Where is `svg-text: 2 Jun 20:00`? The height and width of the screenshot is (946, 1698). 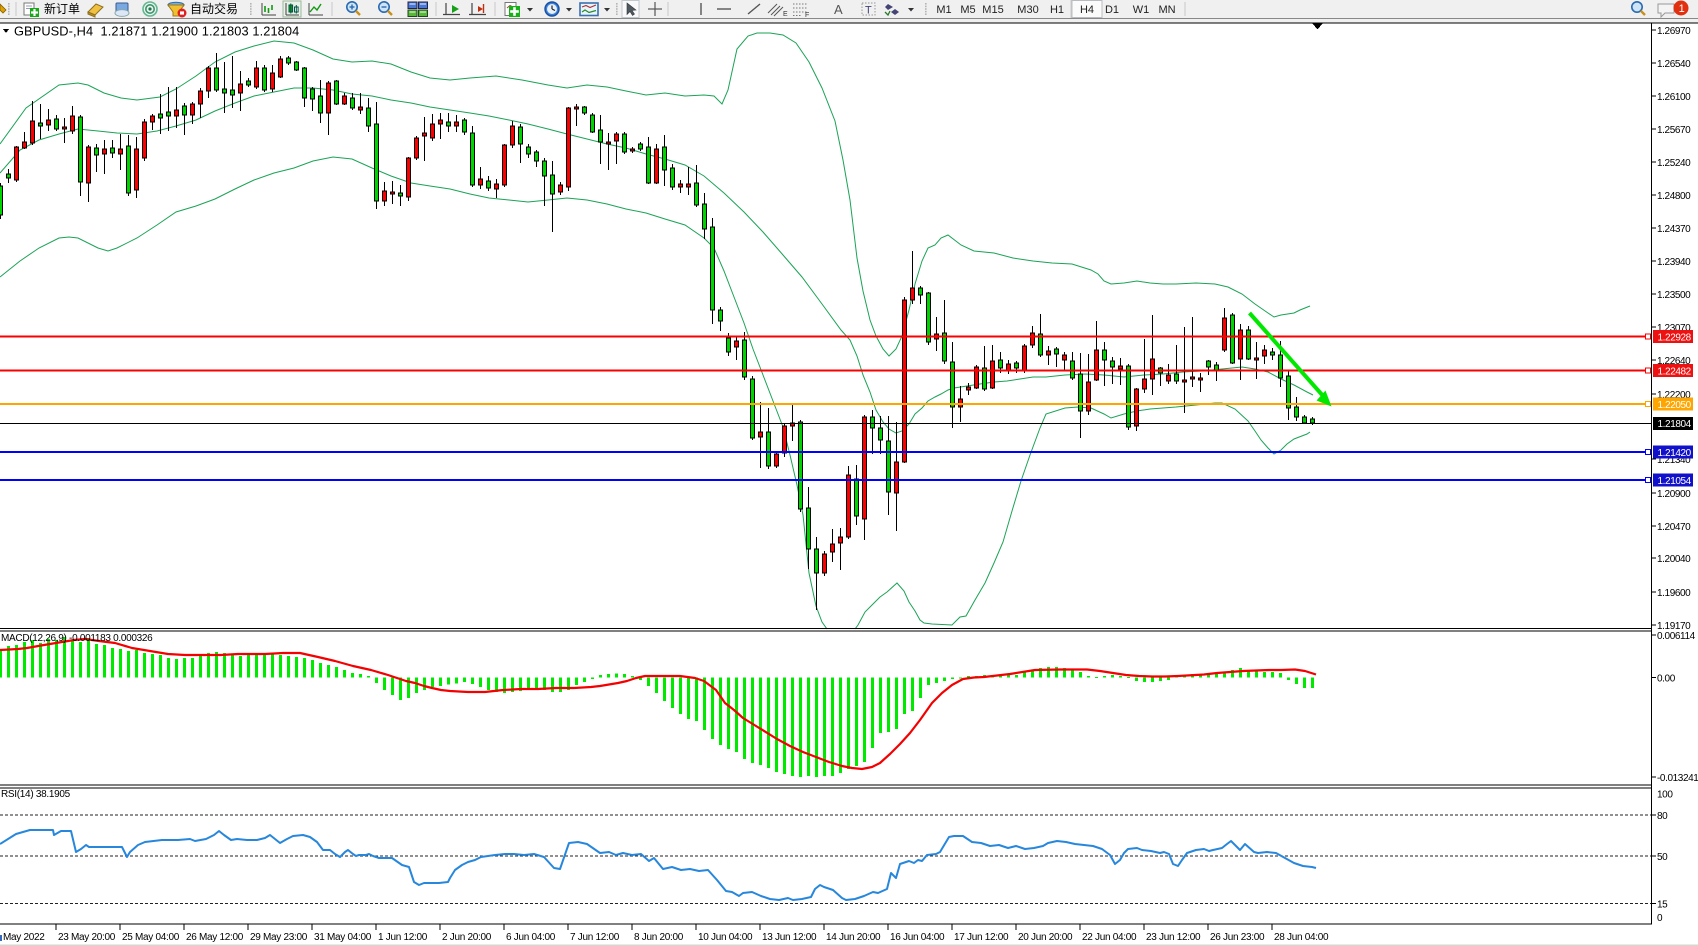 svg-text: 2 Jun 20:00 is located at coordinates (467, 937).